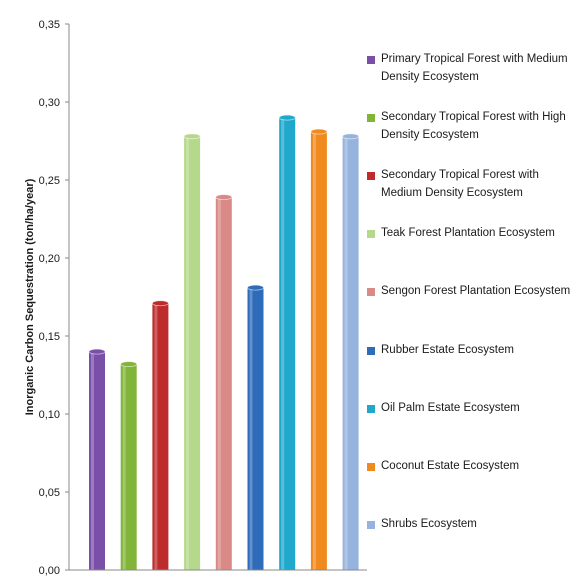  What do you see at coordinates (49, 25) in the screenshot?
I see `y-tick-label: 0,35` at bounding box center [49, 25].